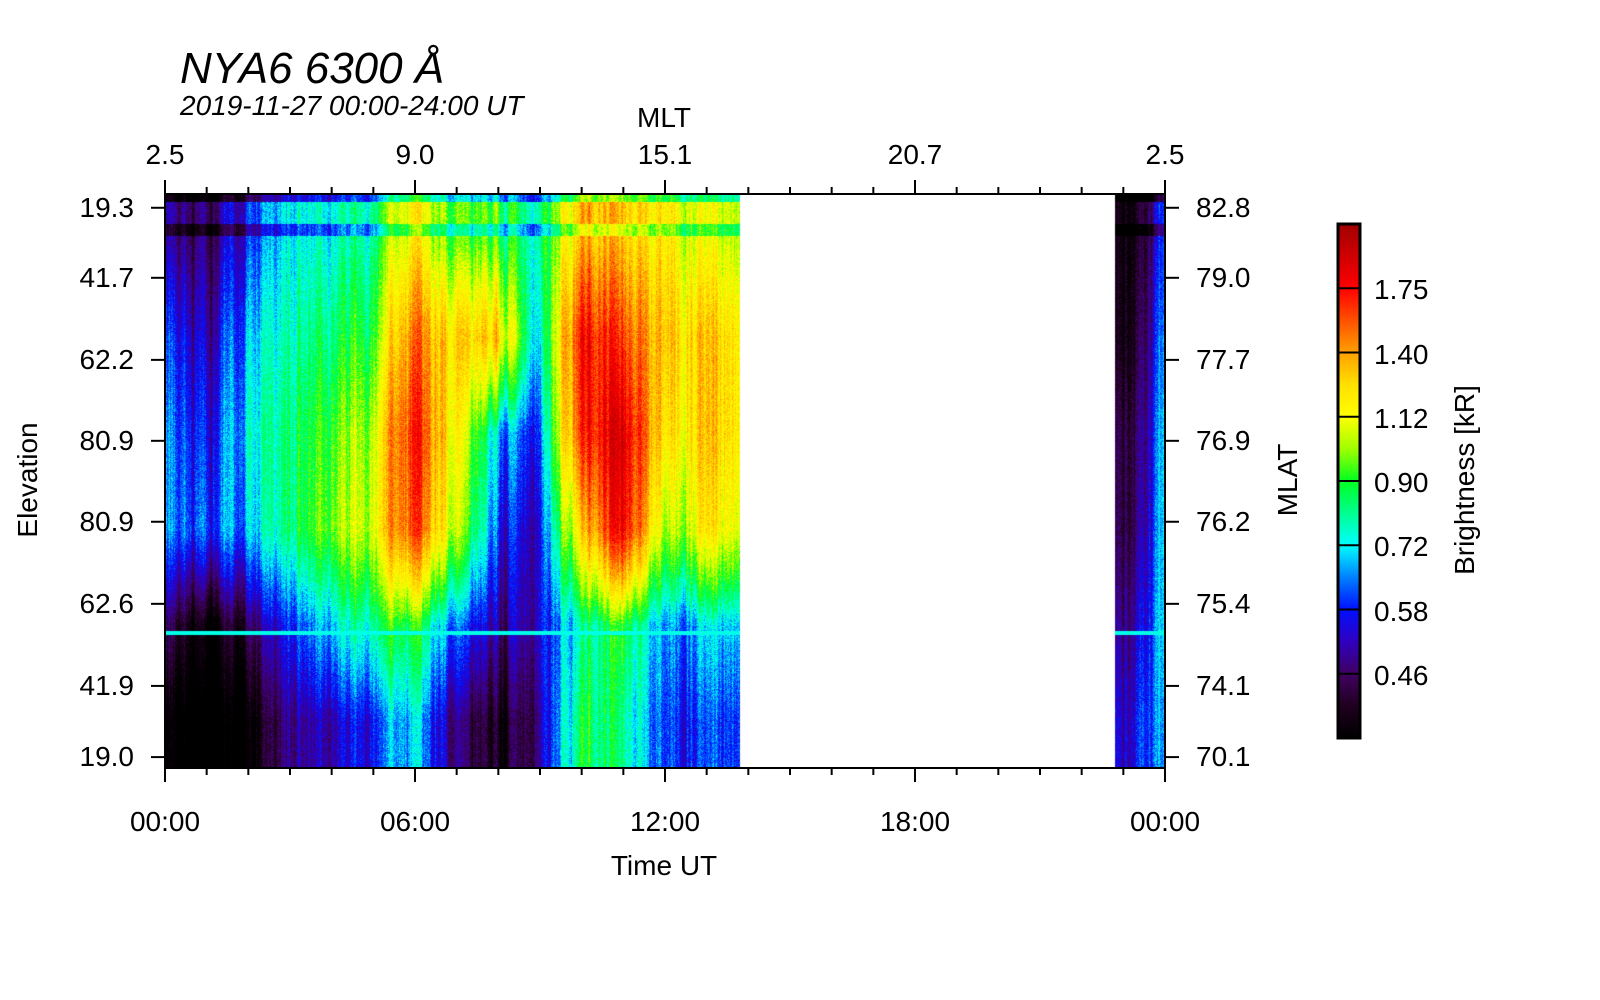 This screenshot has height=1000, width=1600. I want to click on mlat-tick-label: 76.9, so click(1223, 440).